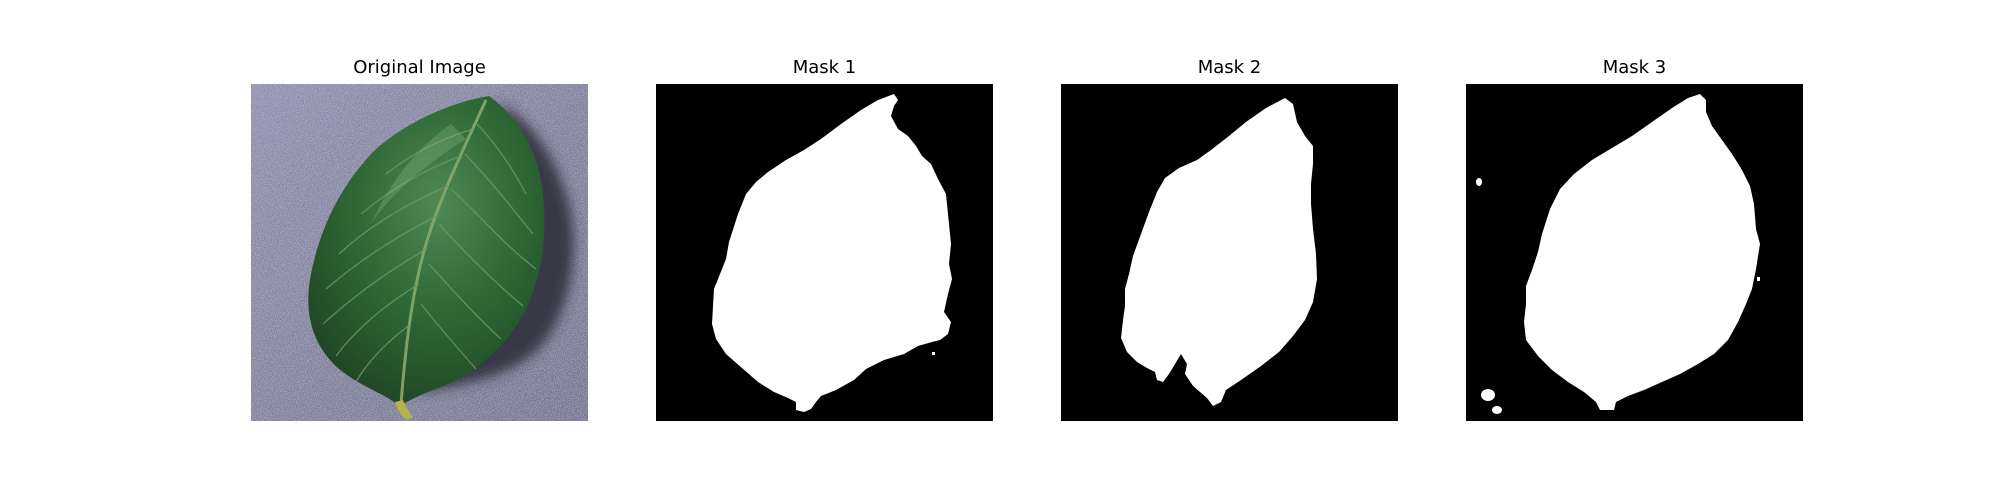 The height and width of the screenshot is (500, 2000). I want to click on panel-mask-1: Mask 1, so click(824, 241).